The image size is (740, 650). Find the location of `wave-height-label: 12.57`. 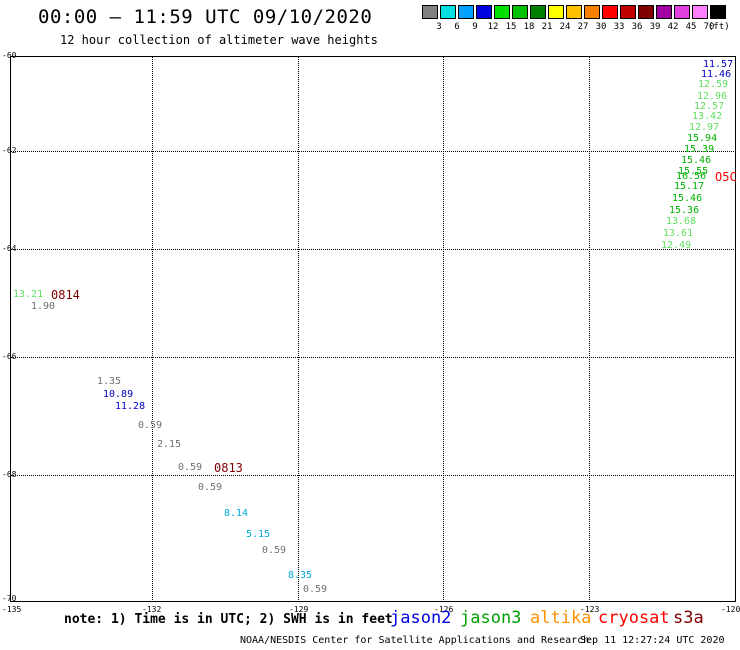

wave-height-label: 12.57 is located at coordinates (709, 106).